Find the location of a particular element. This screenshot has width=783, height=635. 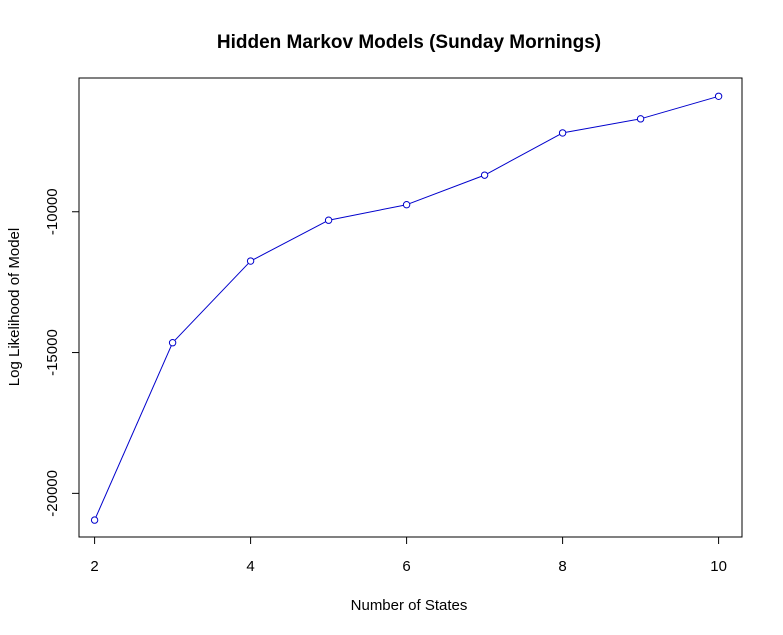

x-tick-label: 2 is located at coordinates (94, 566).